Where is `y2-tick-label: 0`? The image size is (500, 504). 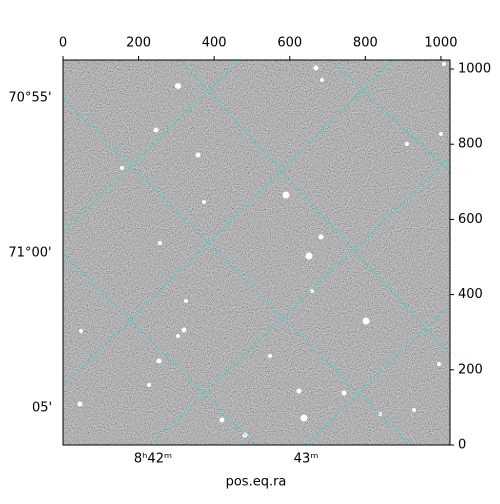
y2-tick-label: 0 is located at coordinates (462, 445).